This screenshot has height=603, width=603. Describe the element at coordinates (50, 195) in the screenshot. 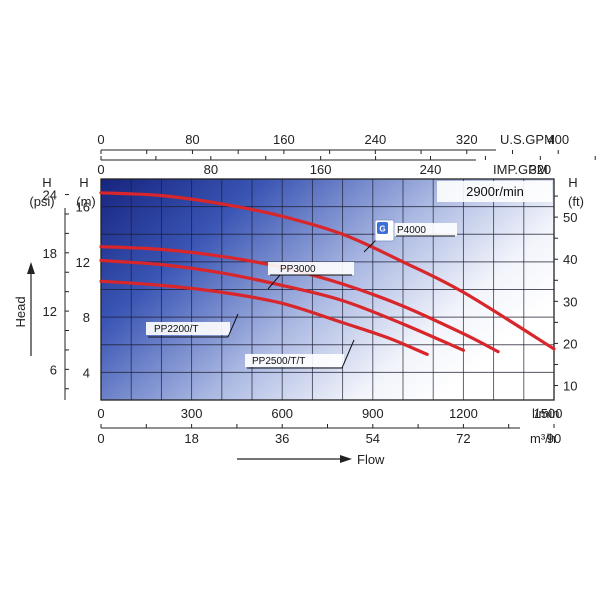

I see `y-tick-label-psi: 24` at that location.